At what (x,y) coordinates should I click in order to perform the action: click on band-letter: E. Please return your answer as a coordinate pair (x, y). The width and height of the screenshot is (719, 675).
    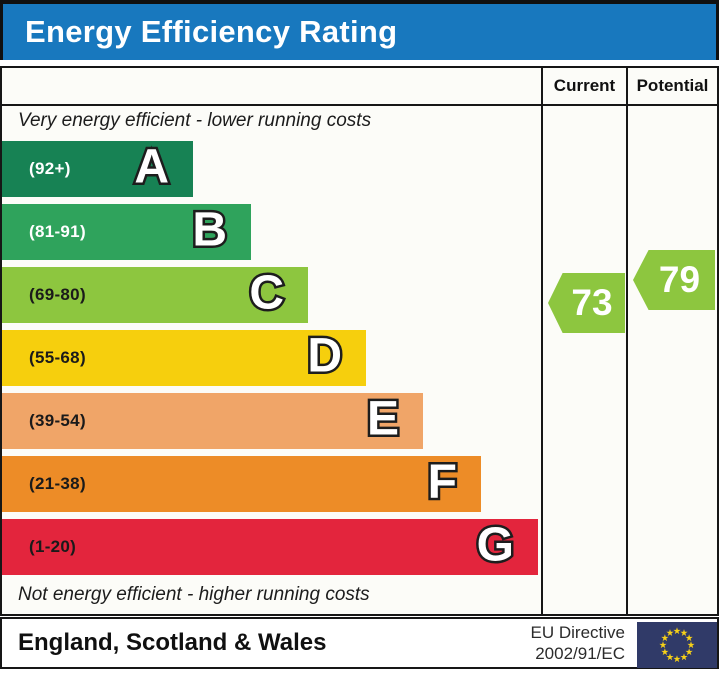
    Looking at the image, I should click on (382, 419).